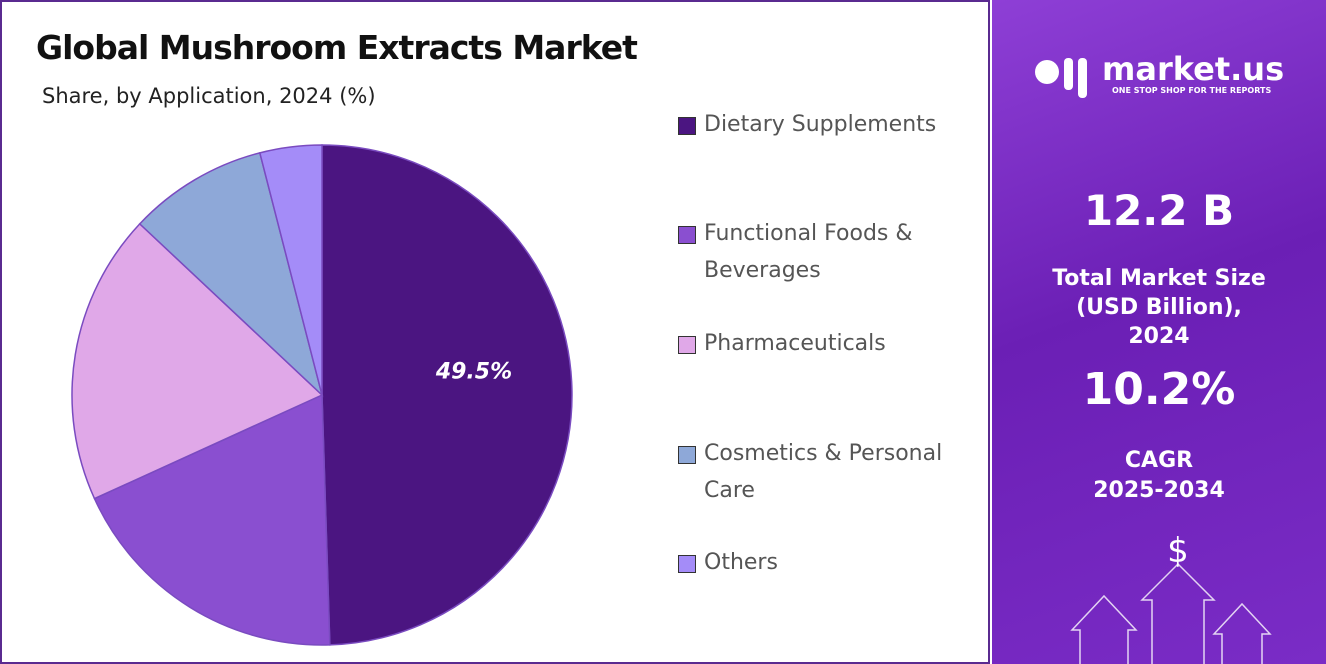  What do you see at coordinates (1159, 307) in the screenshot?
I see `market-size-label: Total Market Size (USD Billion), 2024` at bounding box center [1159, 307].